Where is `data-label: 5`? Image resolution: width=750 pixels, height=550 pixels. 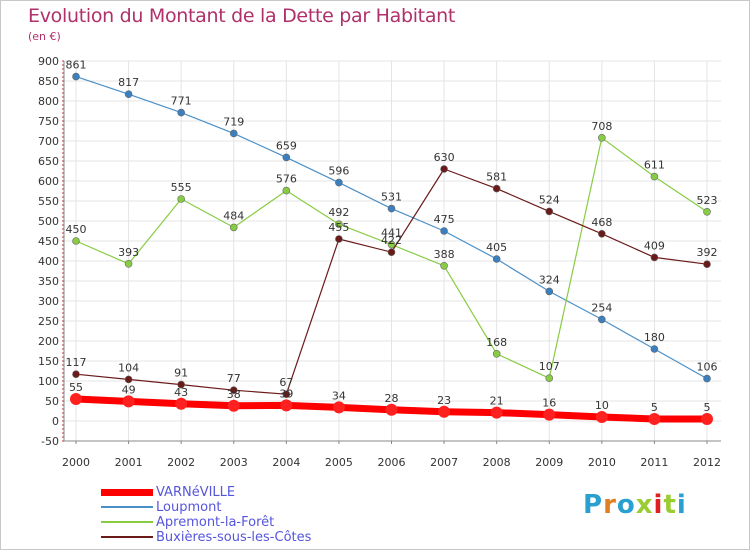 data-label: 5 is located at coordinates (707, 407).